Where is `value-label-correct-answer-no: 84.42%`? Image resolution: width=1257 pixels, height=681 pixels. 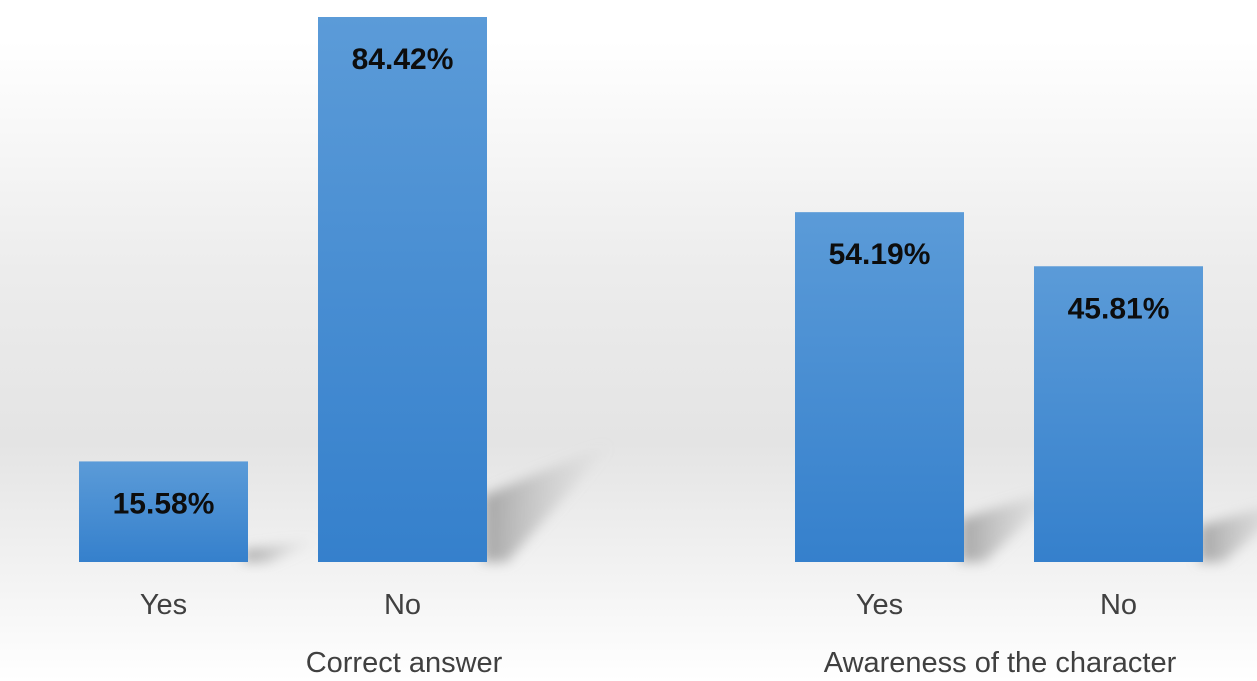
value-label-correct-answer-no: 84.42% is located at coordinates (403, 59).